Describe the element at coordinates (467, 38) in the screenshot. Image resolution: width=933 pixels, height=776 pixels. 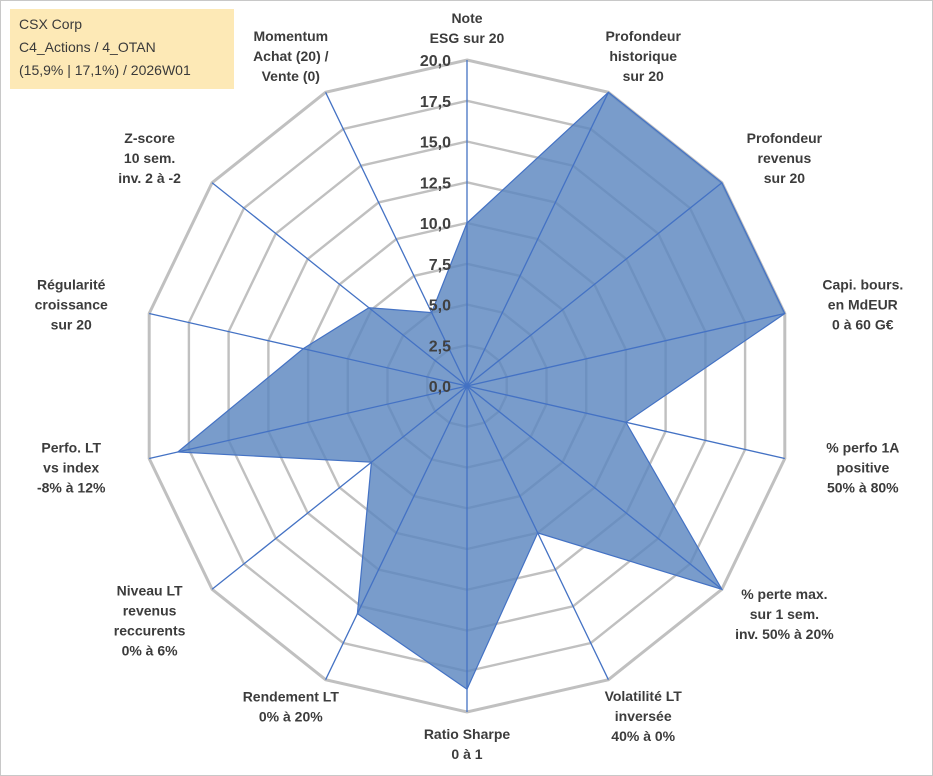
I see `category-label-line: ESG sur 20` at that location.